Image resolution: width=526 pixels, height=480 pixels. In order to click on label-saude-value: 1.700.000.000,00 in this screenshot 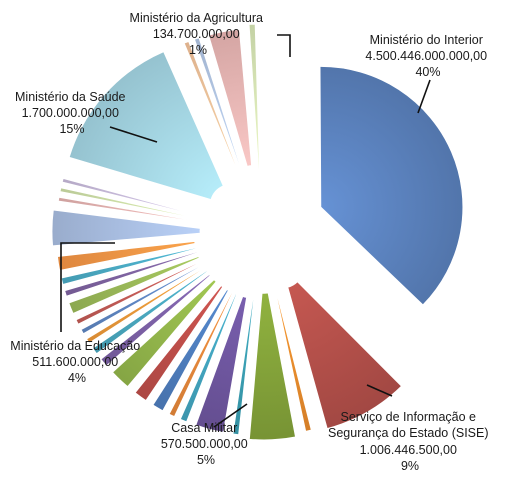, I will do `click(70, 113)`.